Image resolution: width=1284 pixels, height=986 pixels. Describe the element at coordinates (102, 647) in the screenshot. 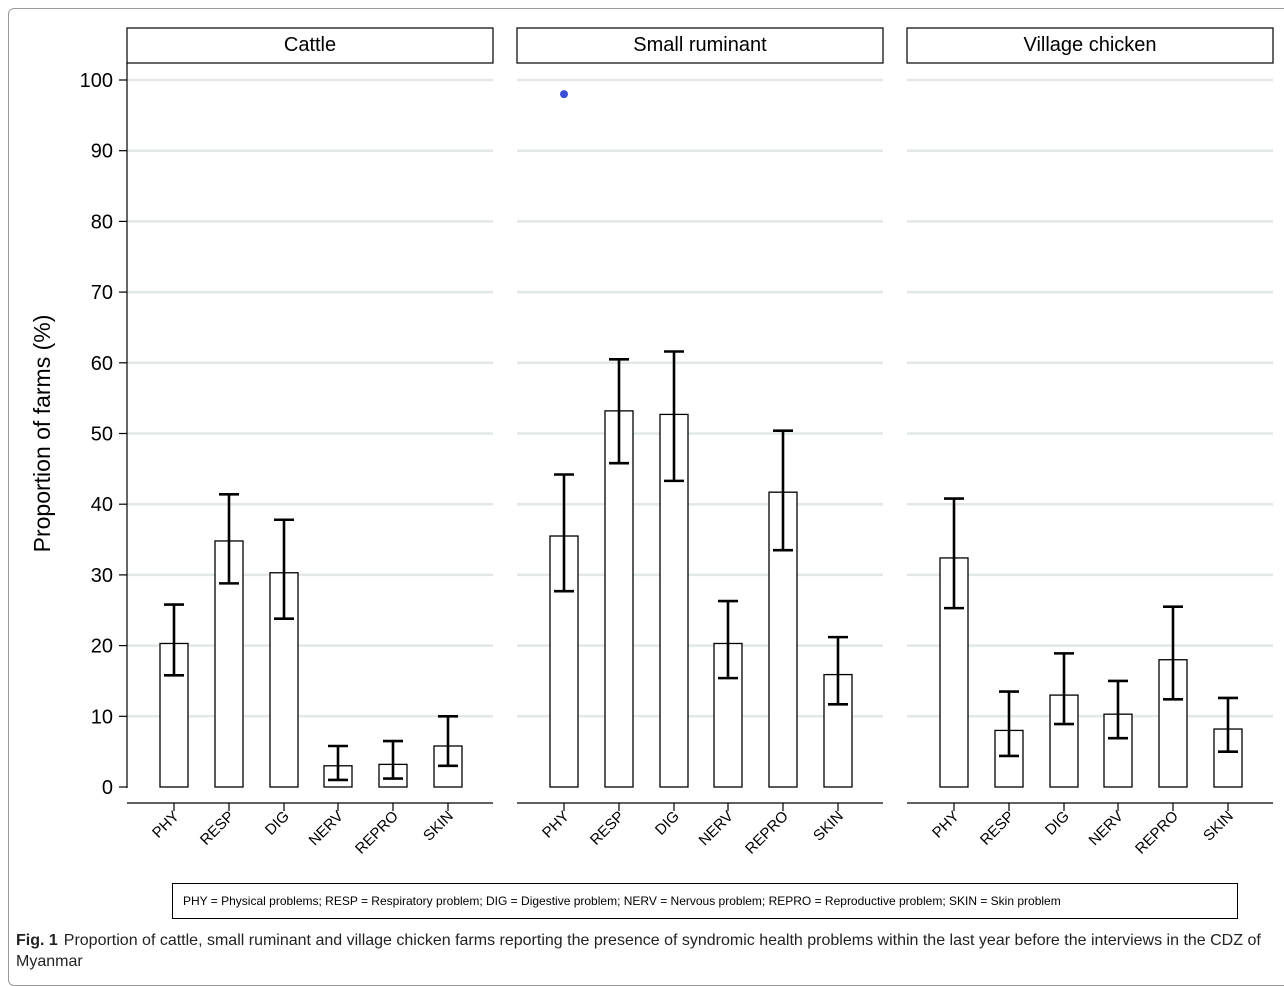

I see `y-tick-label: 20` at that location.